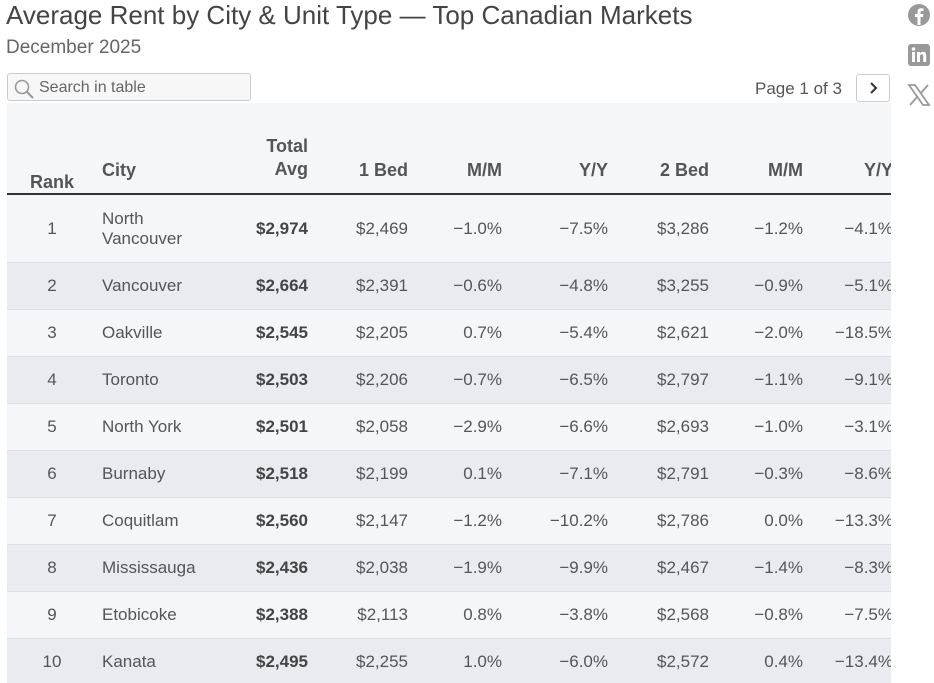 This screenshot has width=934, height=683. What do you see at coordinates (162, 660) in the screenshot?
I see `table-cell: Kanata` at bounding box center [162, 660].